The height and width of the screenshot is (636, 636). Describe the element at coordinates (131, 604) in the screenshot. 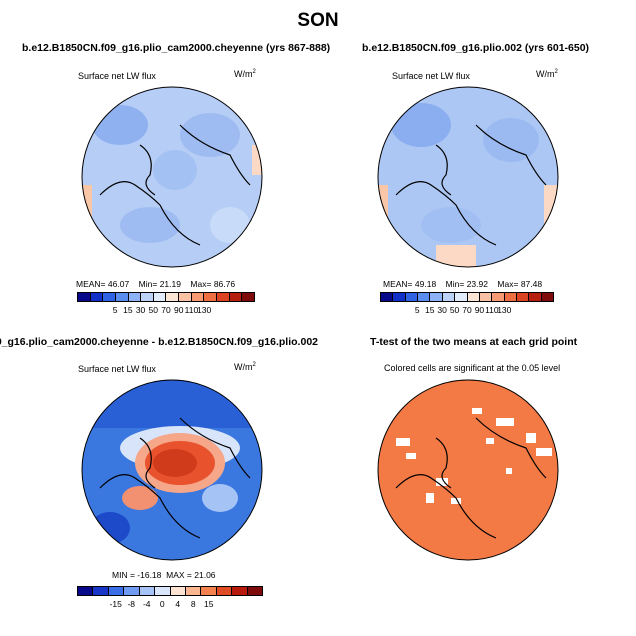

I see `colorbar-tick-label: -8` at that location.